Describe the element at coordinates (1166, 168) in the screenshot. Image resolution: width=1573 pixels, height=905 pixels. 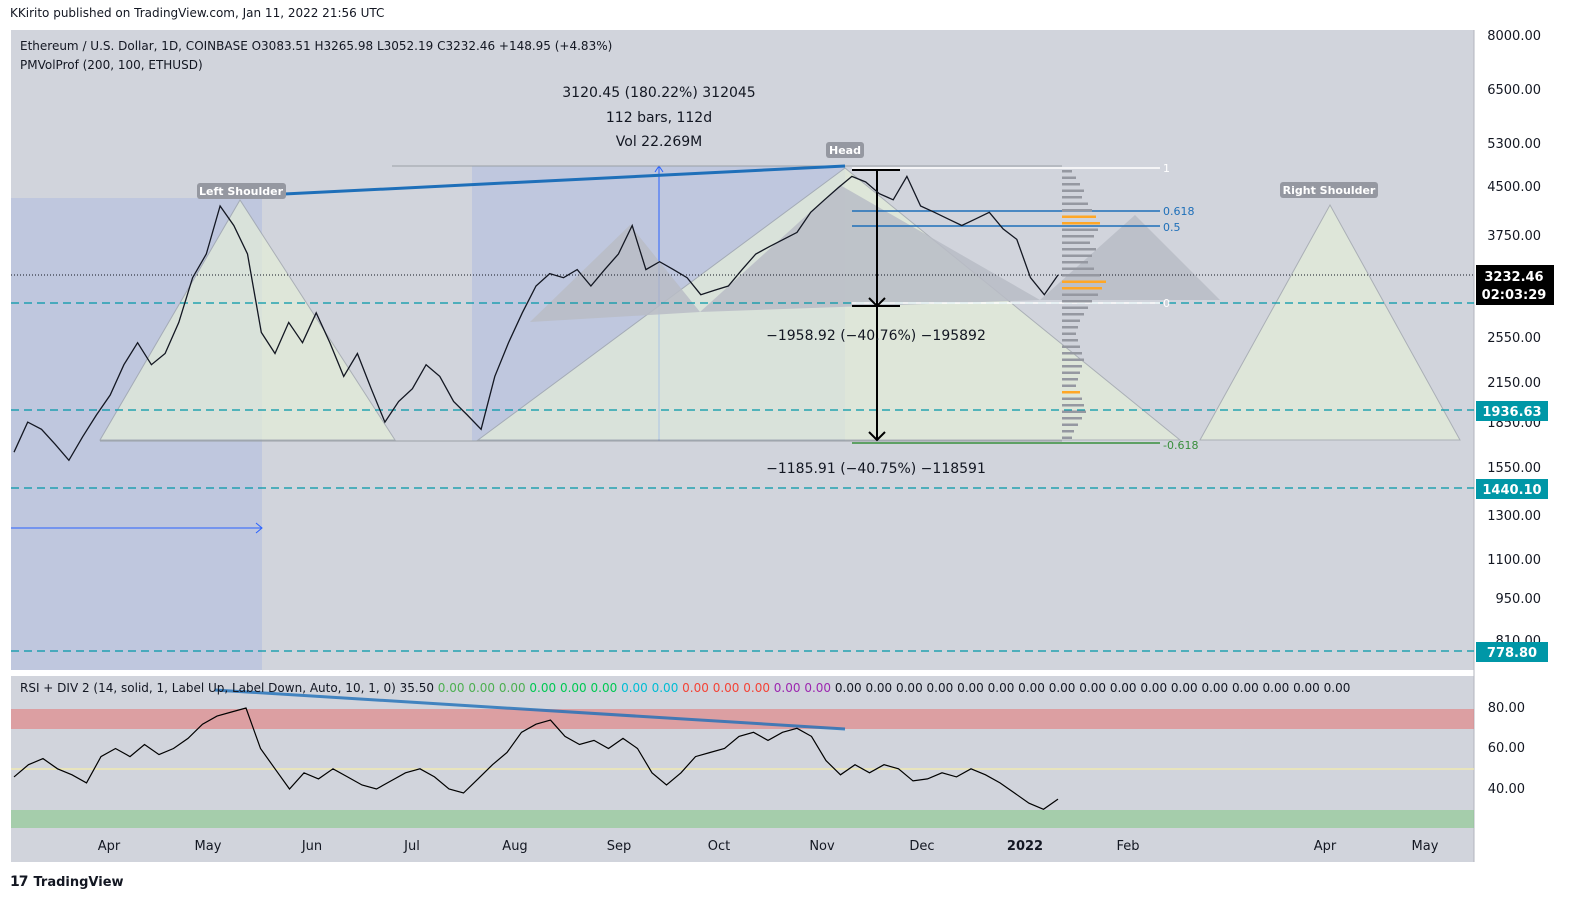
I see `fib-1-label: 1` at that location.